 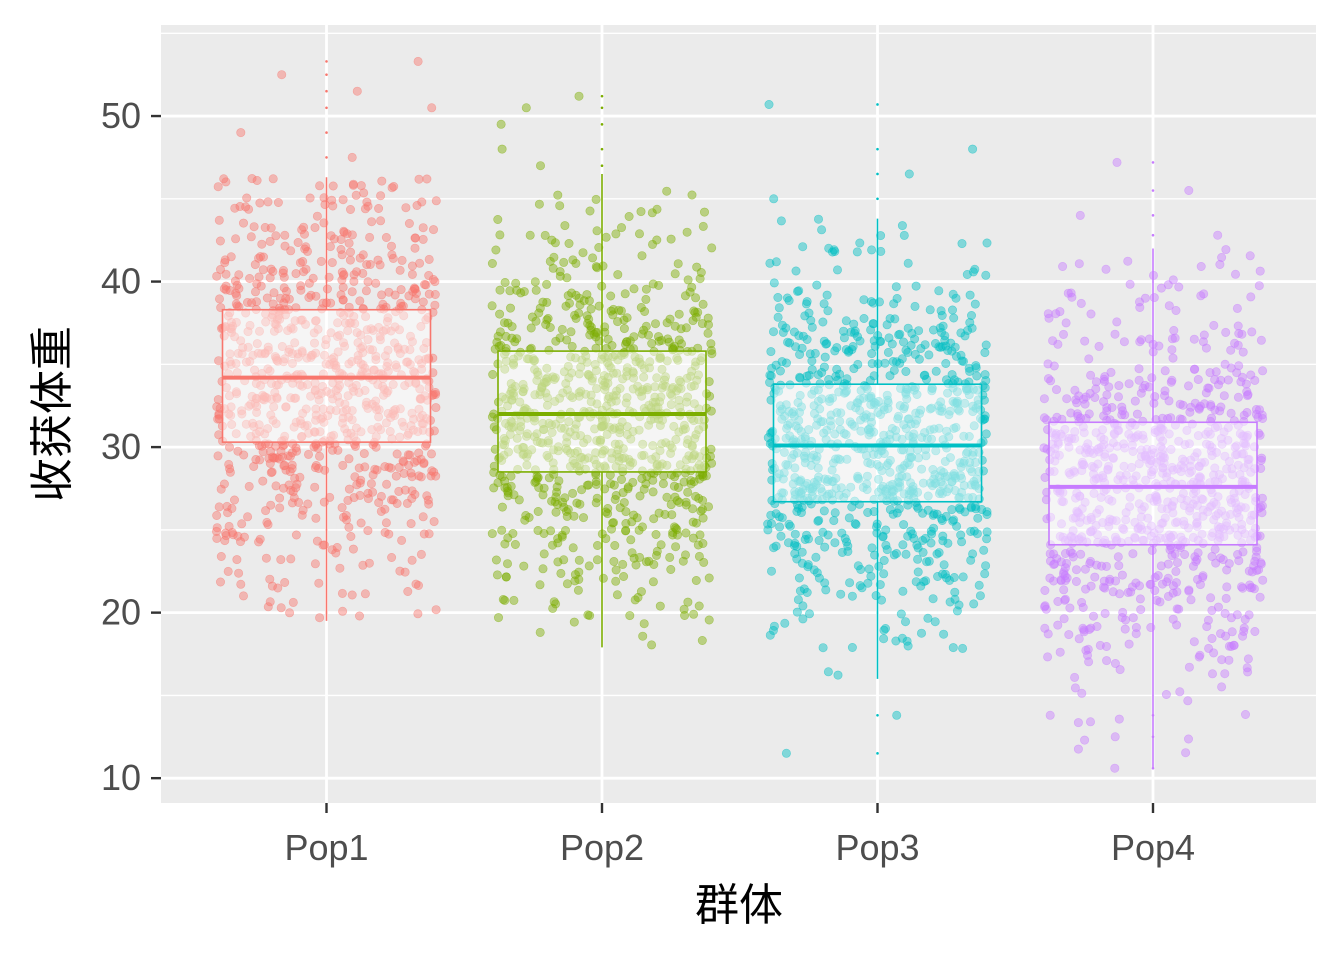 What do you see at coordinates (602, 847) in the screenshot?
I see `x-tick-label: Pop2` at bounding box center [602, 847].